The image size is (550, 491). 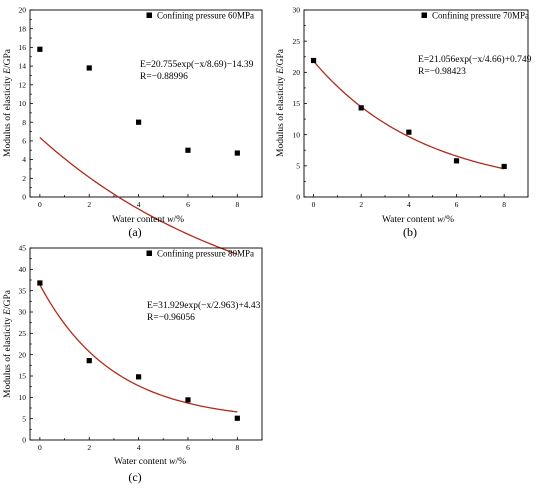 What do you see at coordinates (297, 72) in the screenshot?
I see `panel-b-ytick-label: 20` at bounding box center [297, 72].